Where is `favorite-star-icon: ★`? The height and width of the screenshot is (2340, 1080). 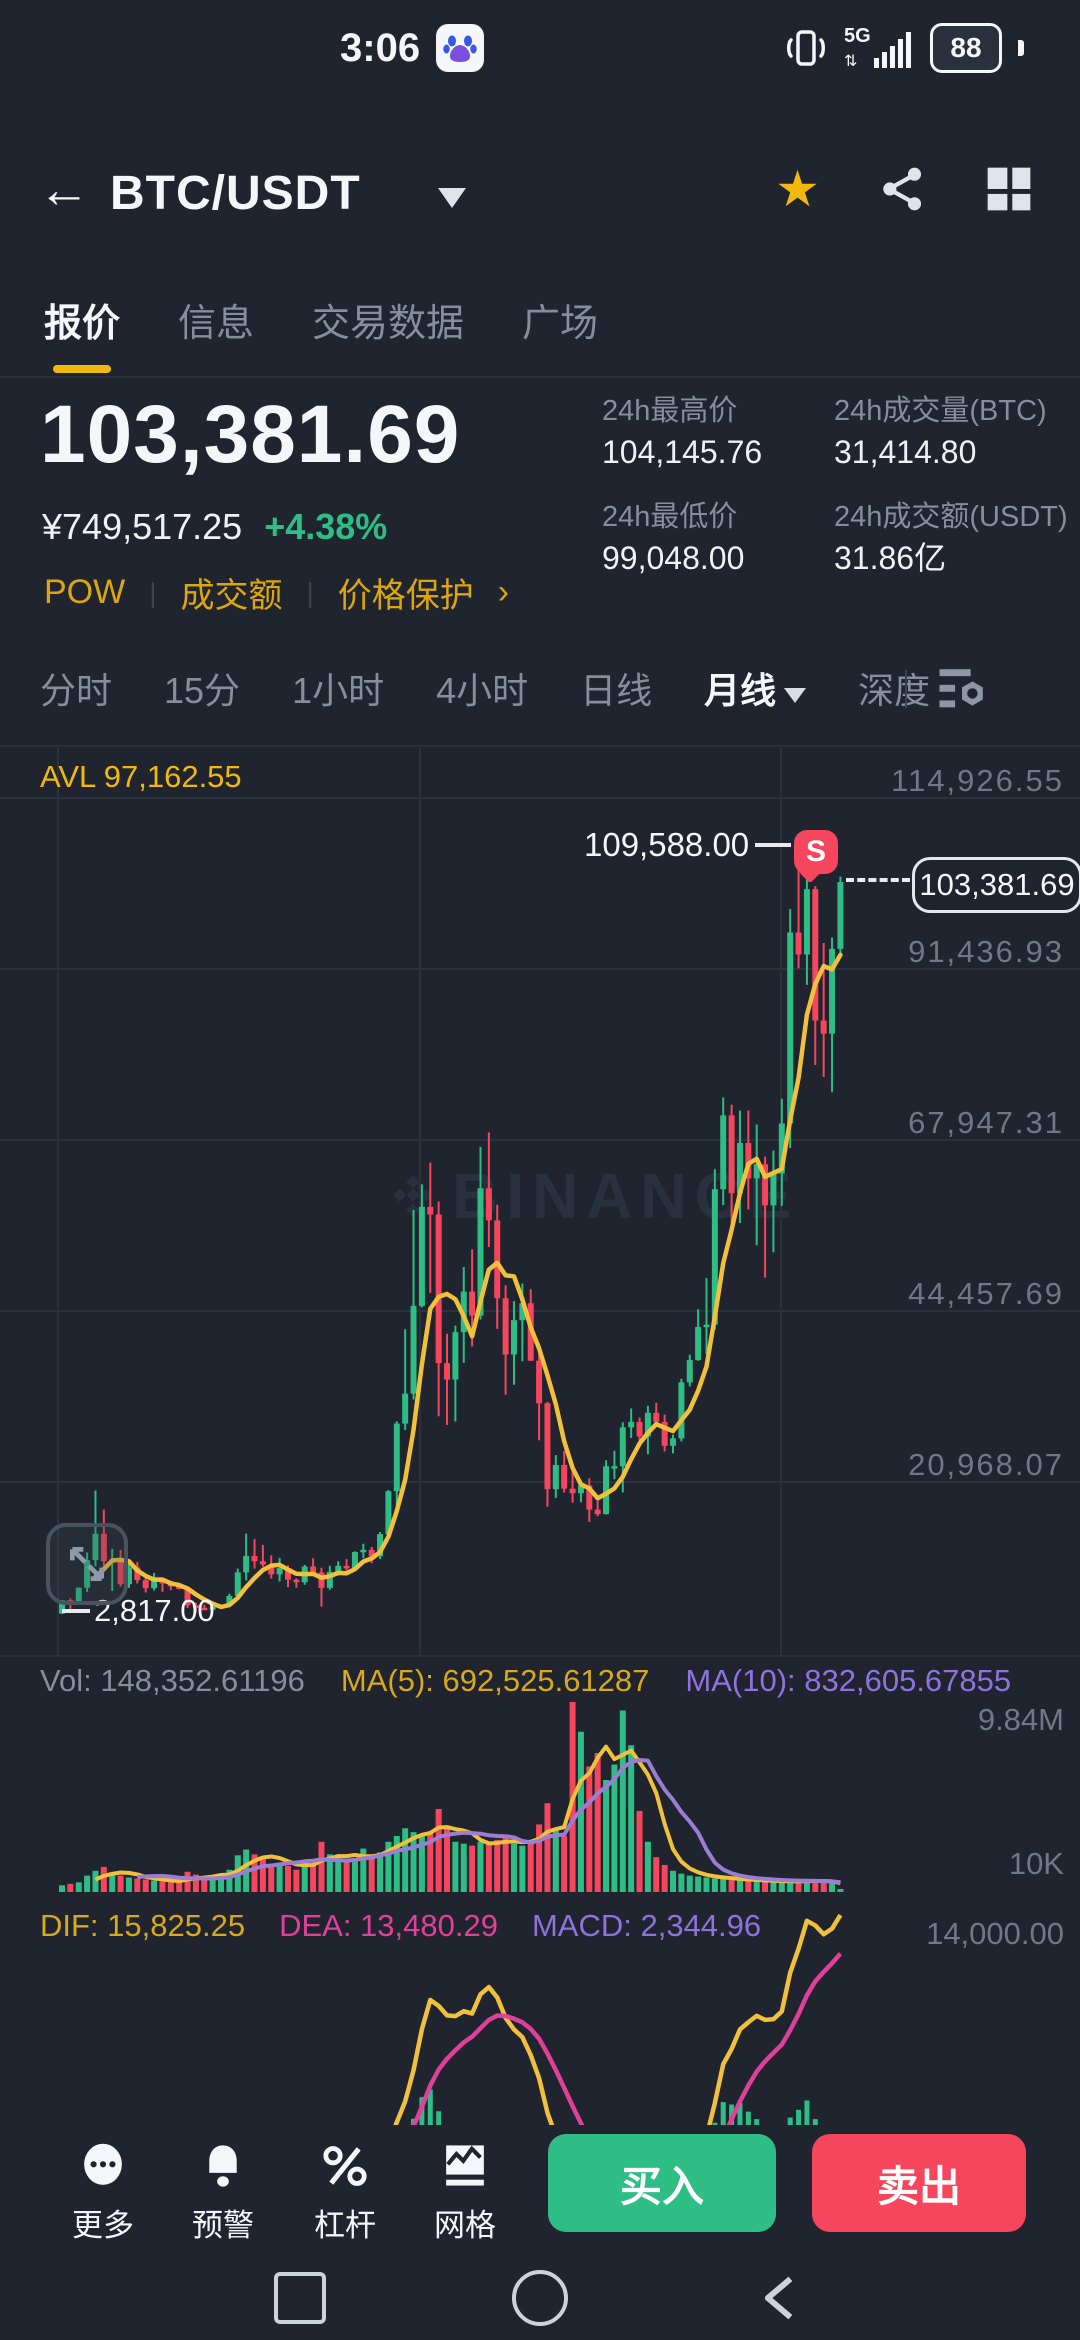
favorite-star-icon: ★ is located at coordinates (797, 189).